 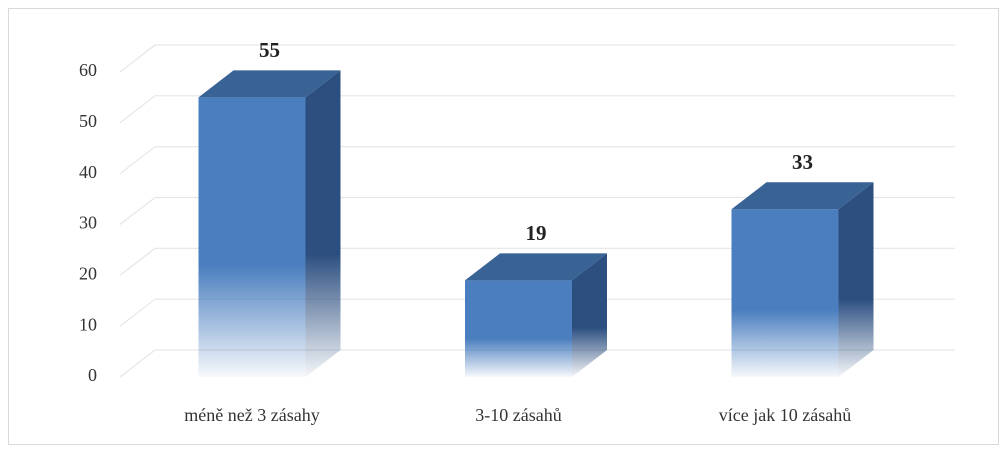 What do you see at coordinates (88, 223) in the screenshot?
I see `y-tick-label: 30` at bounding box center [88, 223].